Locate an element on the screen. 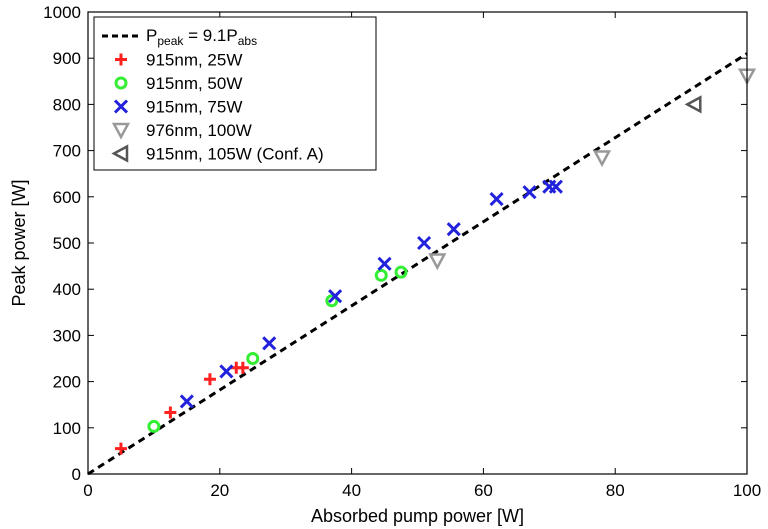  legend-label-series-1: 915nm, 50W is located at coordinates (194, 83).